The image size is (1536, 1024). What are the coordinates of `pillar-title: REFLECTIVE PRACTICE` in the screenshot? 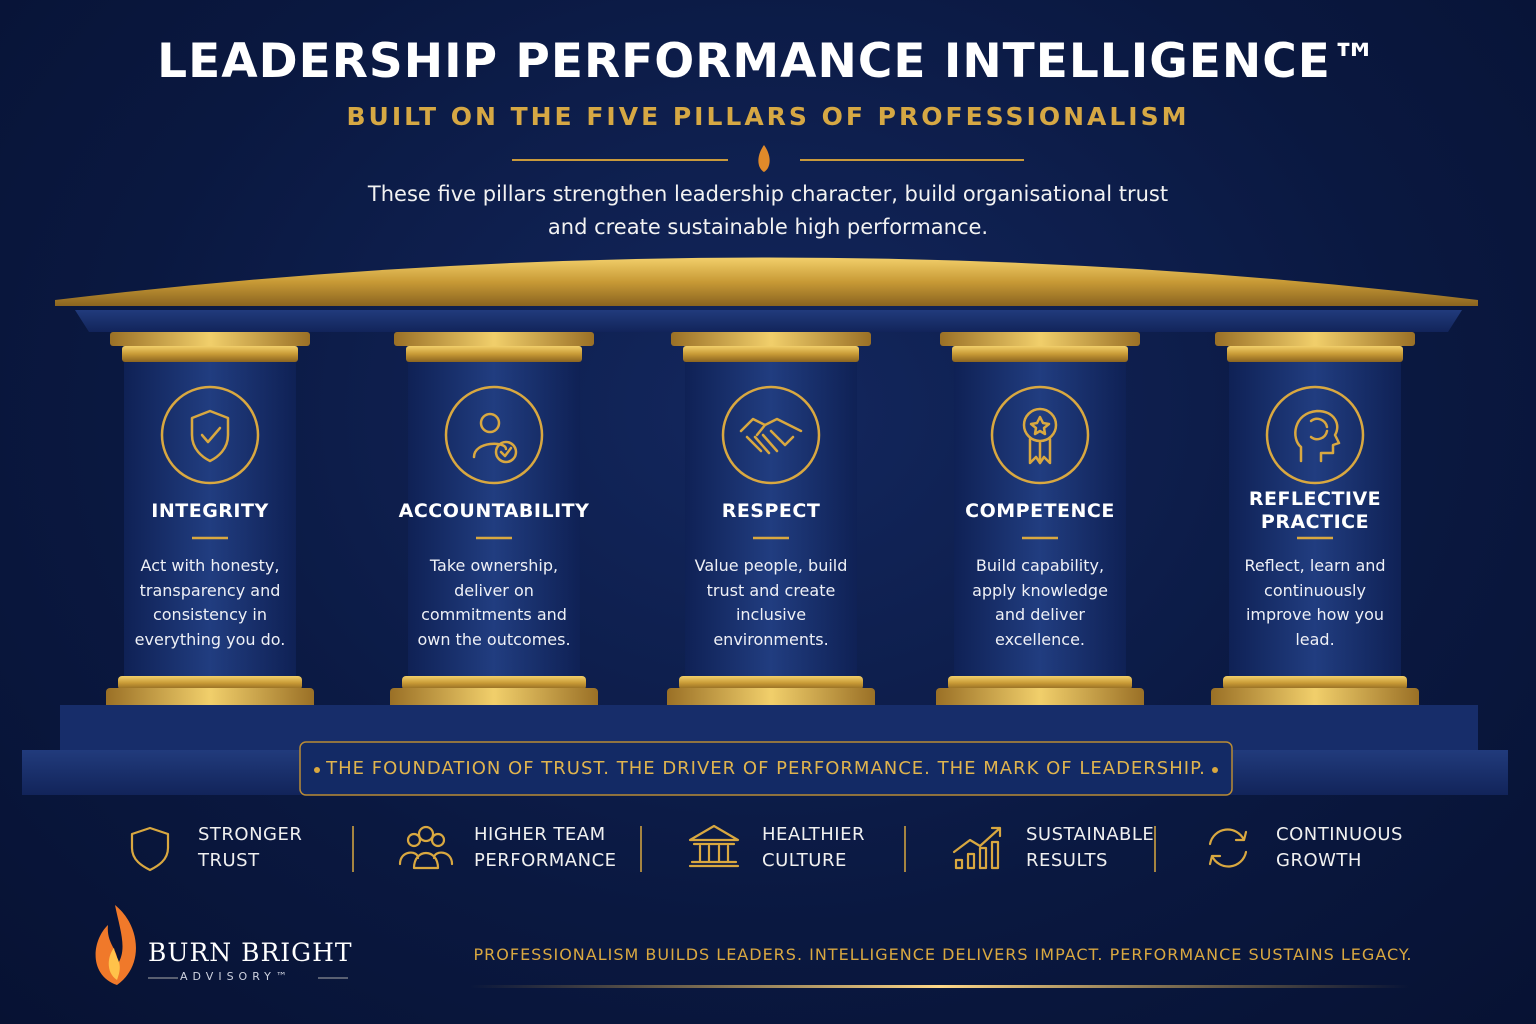 It's located at (1315, 510).